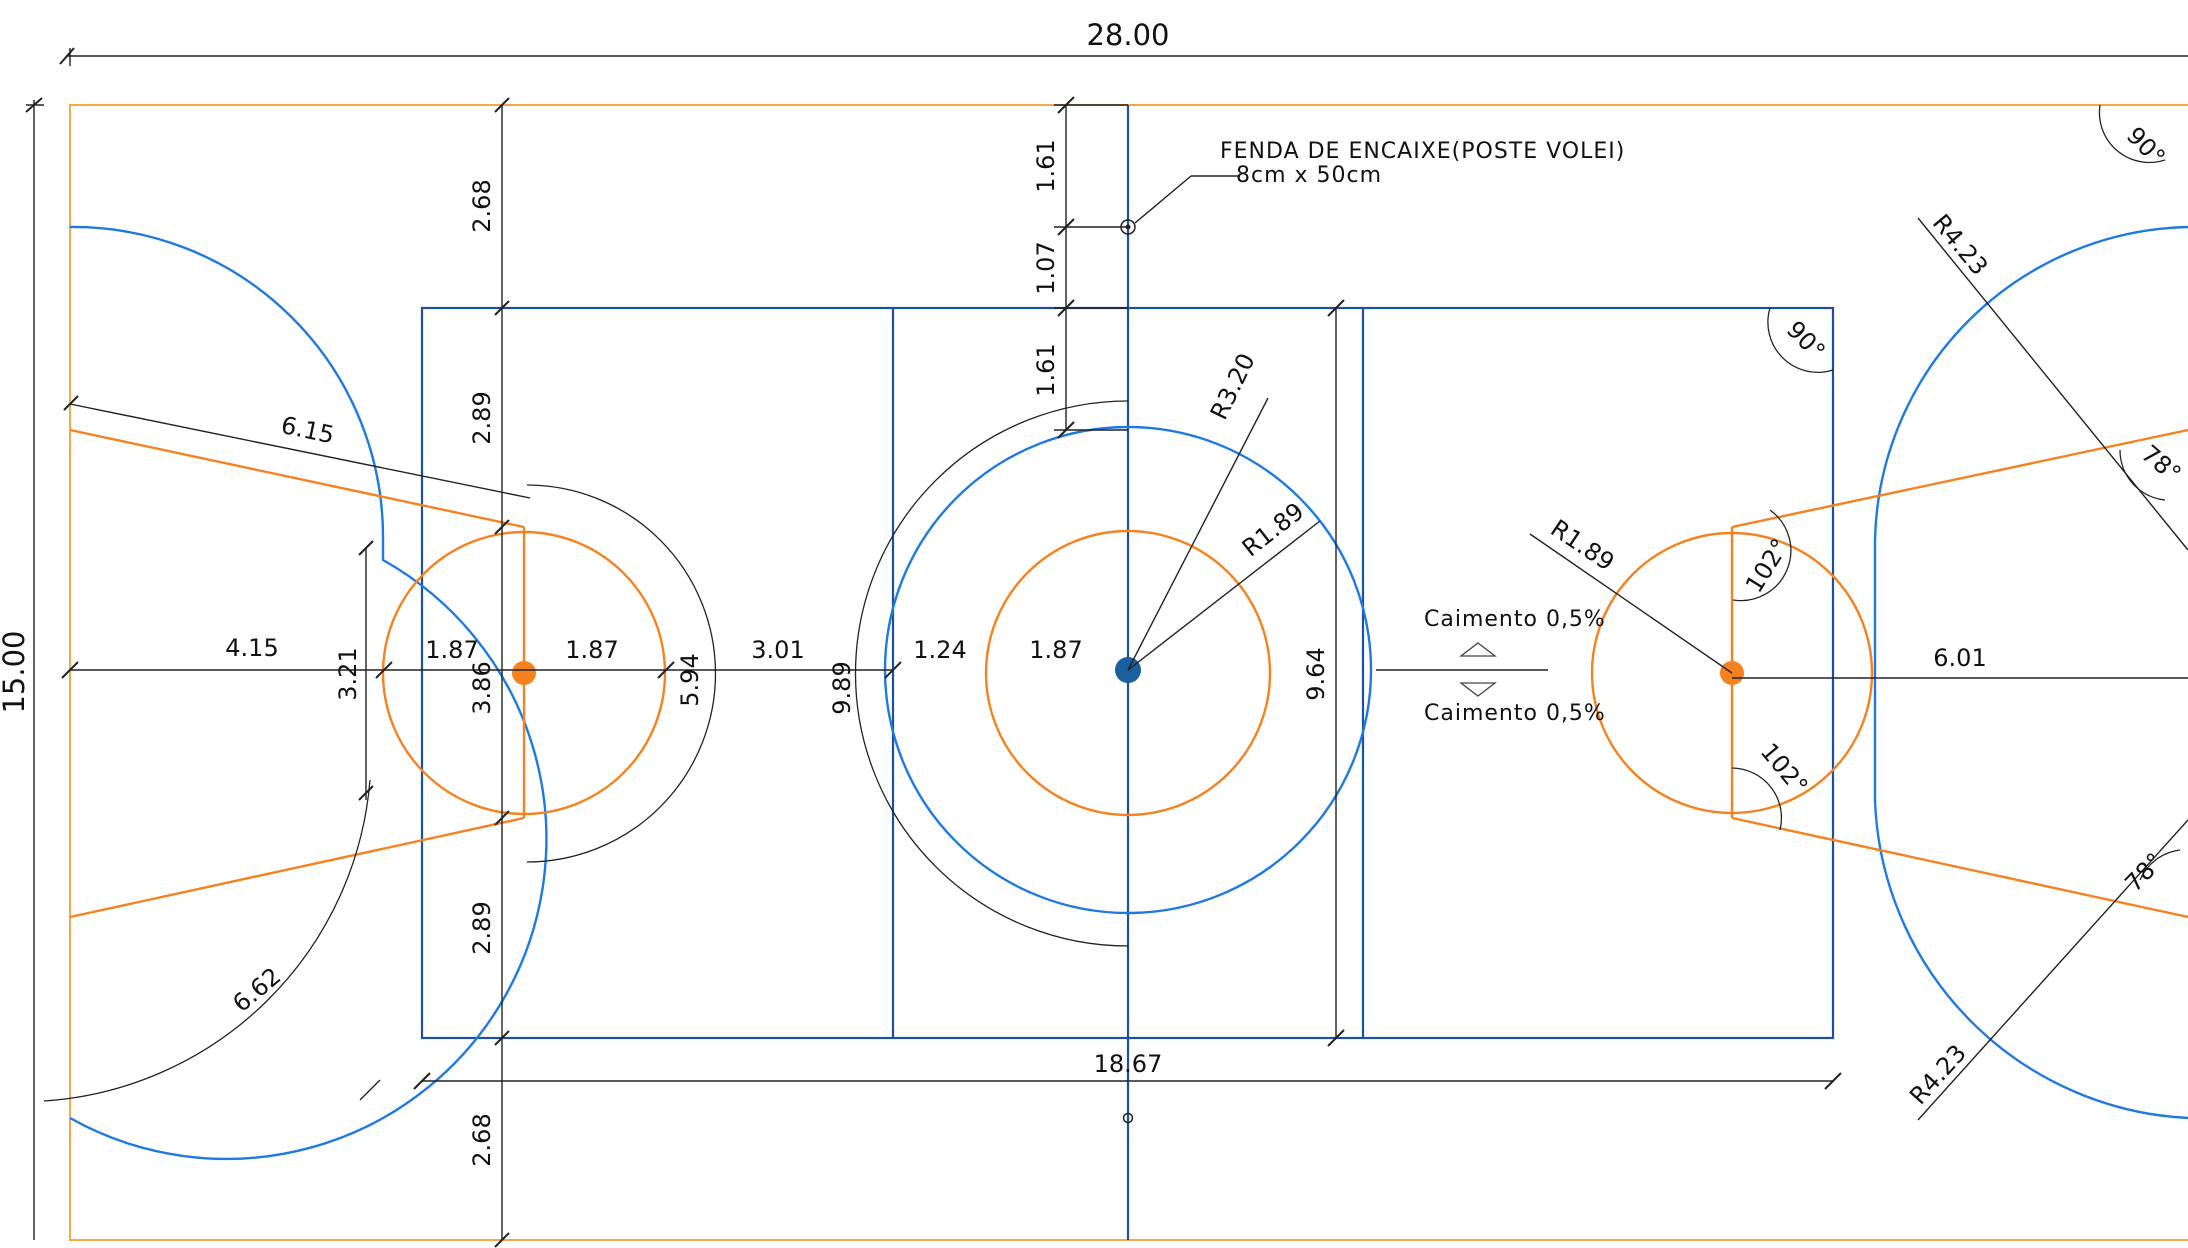 The image size is (2188, 1248). Describe the element at coordinates (1806, 340) in the screenshot. I see `court-corner-label: 90°` at that location.